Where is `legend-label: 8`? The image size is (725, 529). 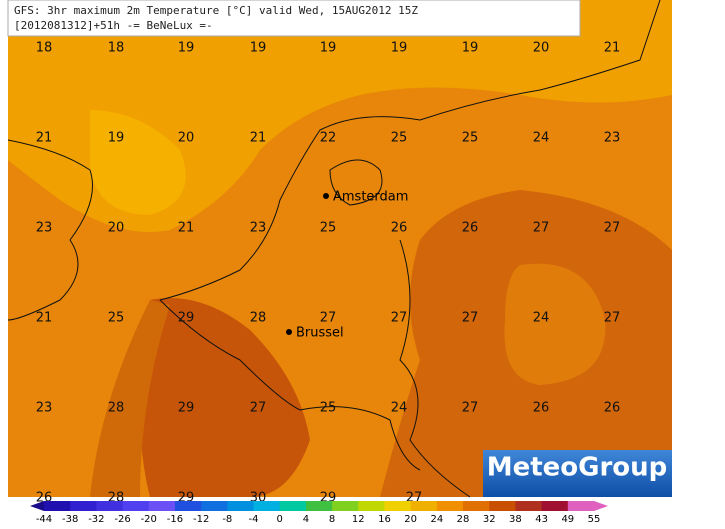 legend-label: 8 is located at coordinates (332, 519).